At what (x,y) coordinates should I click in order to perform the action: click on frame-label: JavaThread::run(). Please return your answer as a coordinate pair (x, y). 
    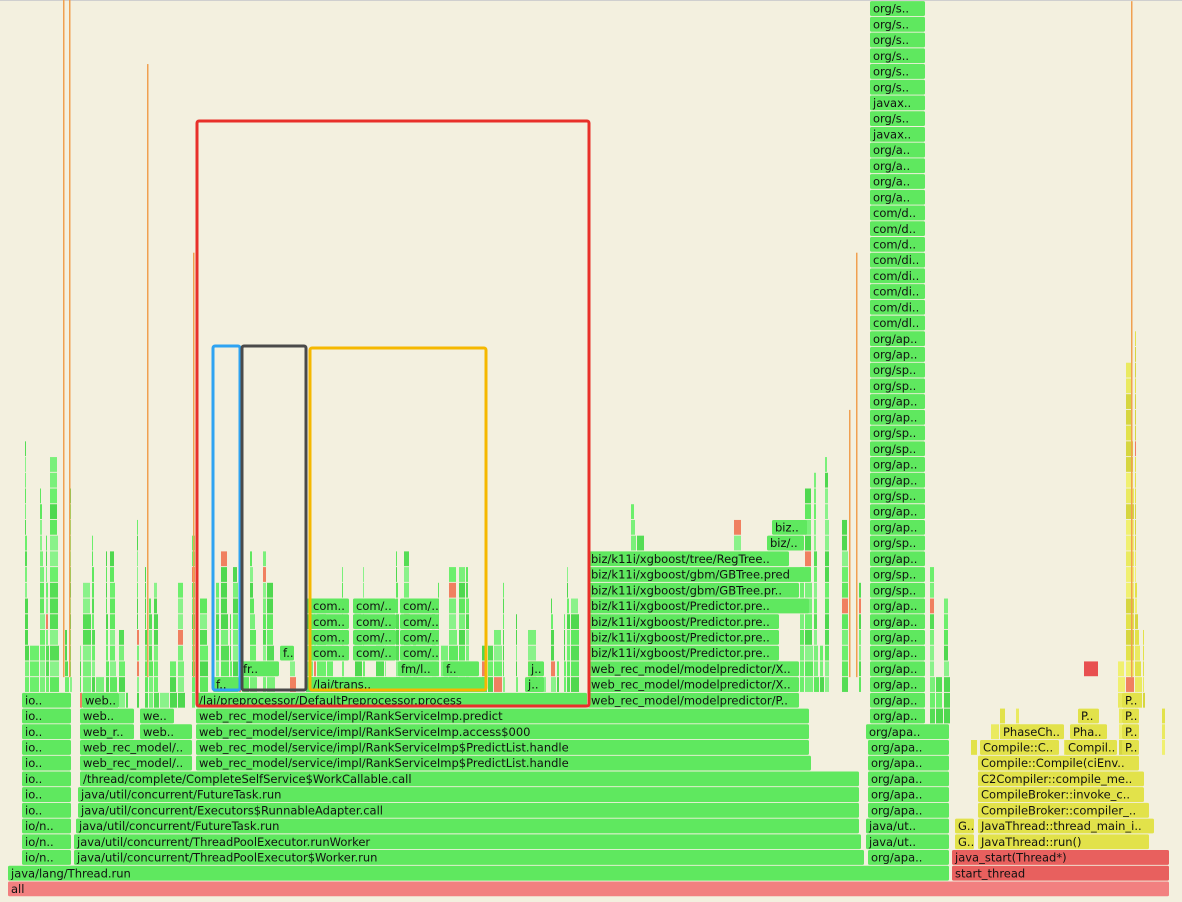
    Looking at the image, I should click on (1031, 842).